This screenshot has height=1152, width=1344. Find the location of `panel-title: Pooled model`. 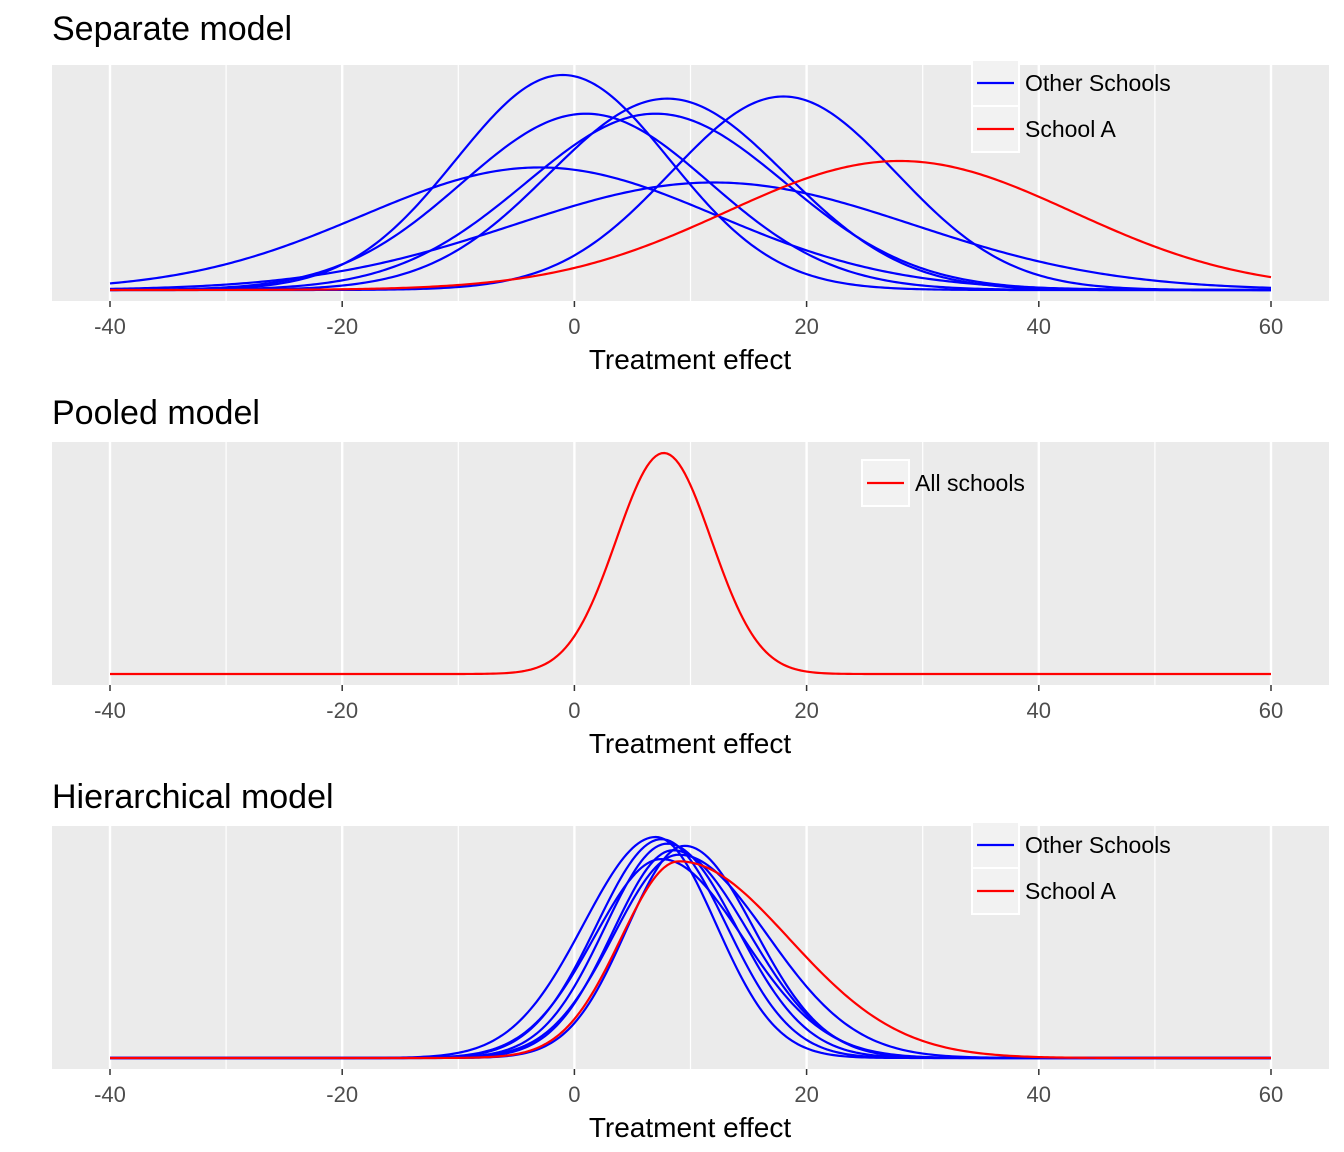

panel-title: Pooled model is located at coordinates (156, 413).